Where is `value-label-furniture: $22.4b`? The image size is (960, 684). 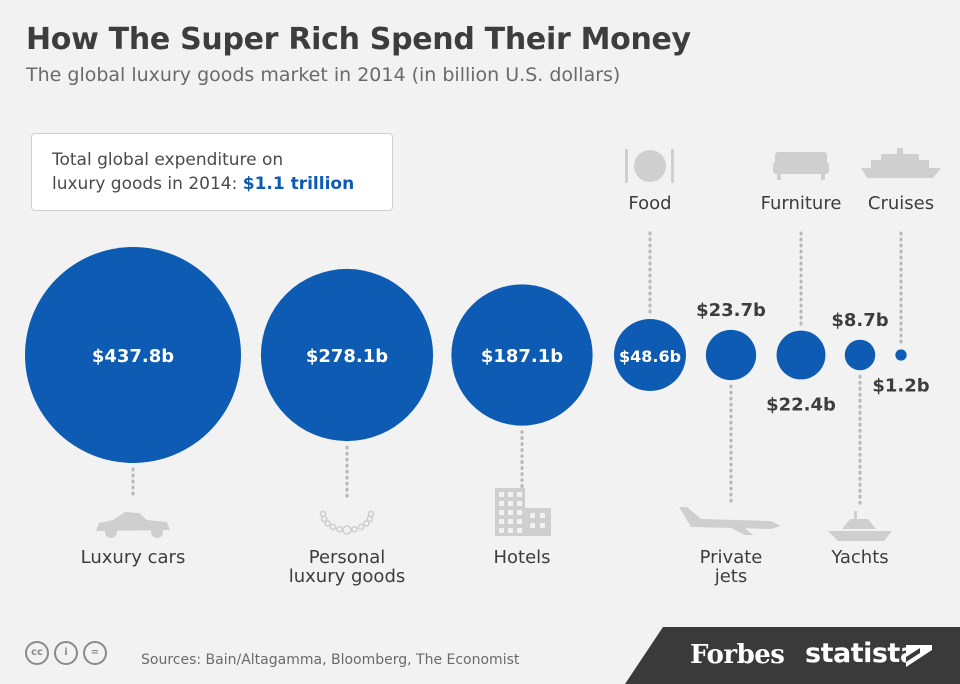
value-label-furniture: $22.4b is located at coordinates (801, 404).